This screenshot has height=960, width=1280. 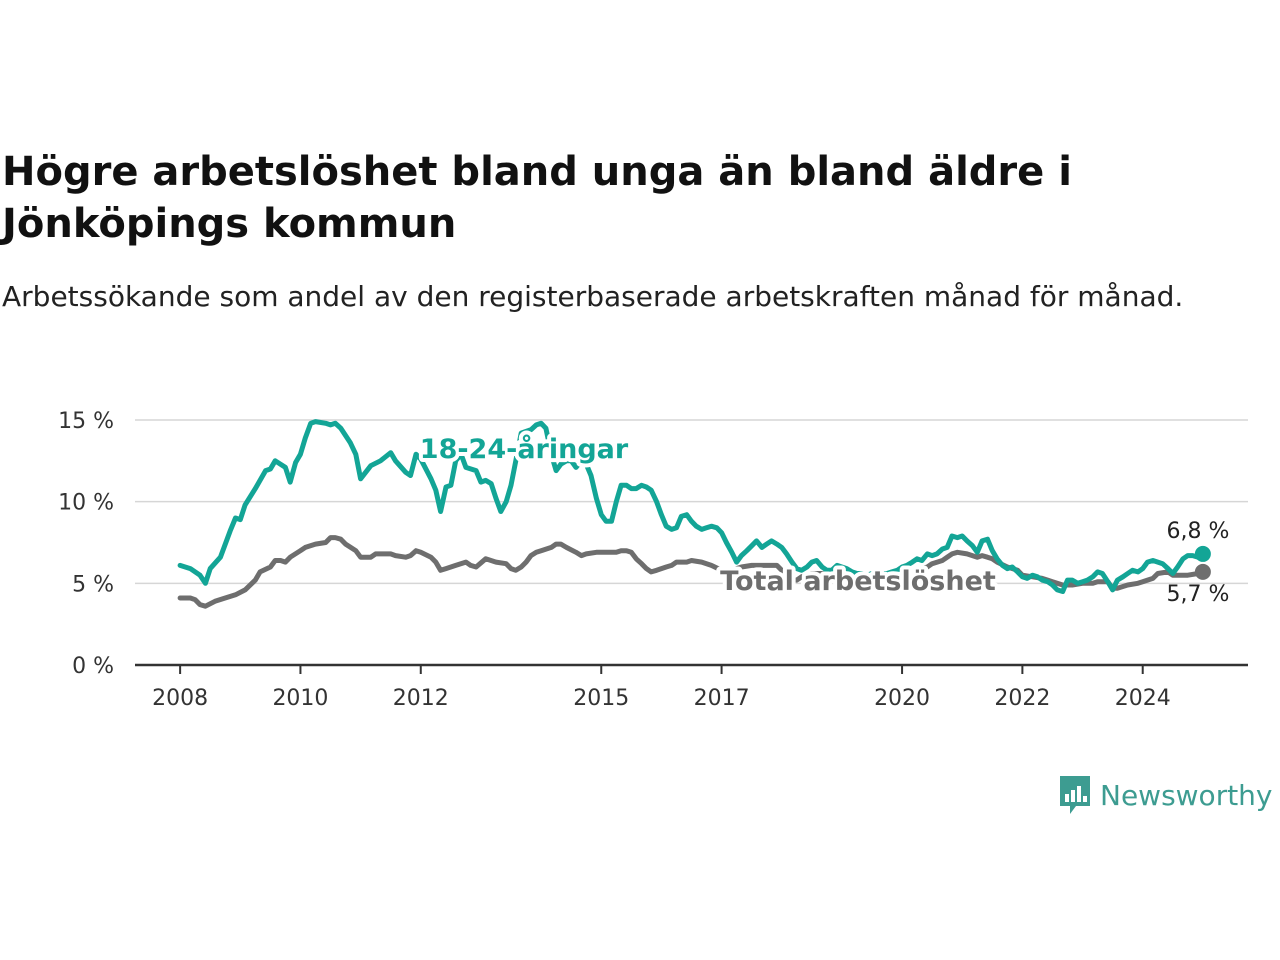 What do you see at coordinates (691, 572) in the screenshot?
I see `series-line-total` at bounding box center [691, 572].